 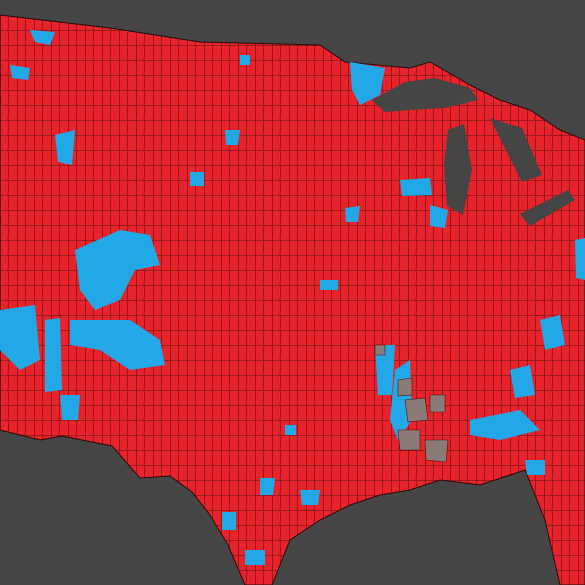 I want to click on gray-counties, so click(x=411, y=403).